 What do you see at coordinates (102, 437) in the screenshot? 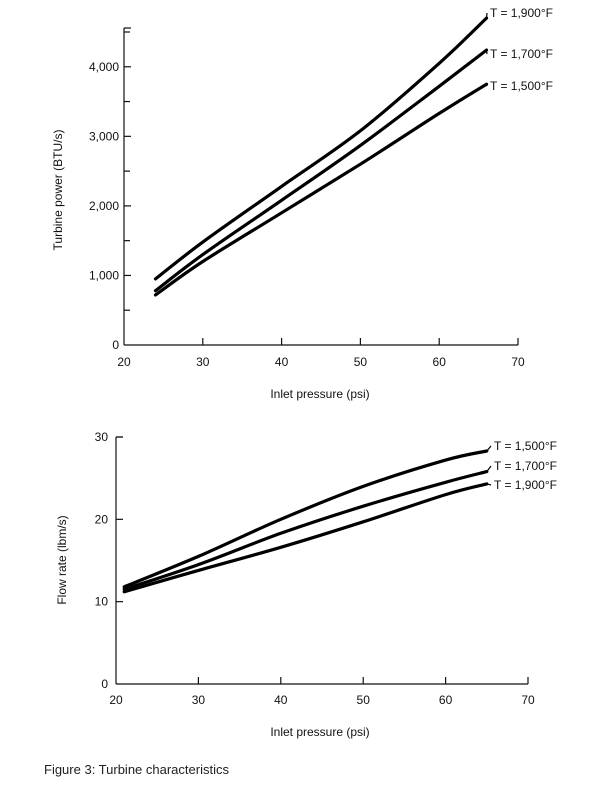
I see `y-tick-label: 30` at bounding box center [102, 437].